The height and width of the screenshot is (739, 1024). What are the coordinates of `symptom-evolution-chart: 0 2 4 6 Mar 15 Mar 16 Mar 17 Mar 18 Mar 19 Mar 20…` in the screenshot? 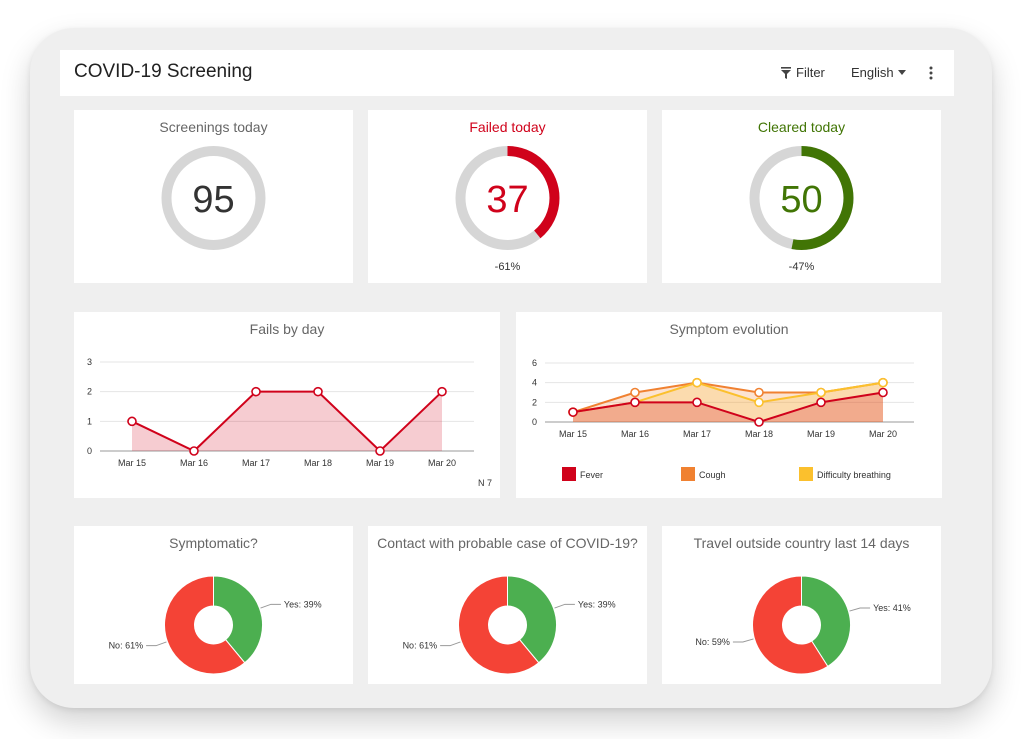 It's located at (723, 419).